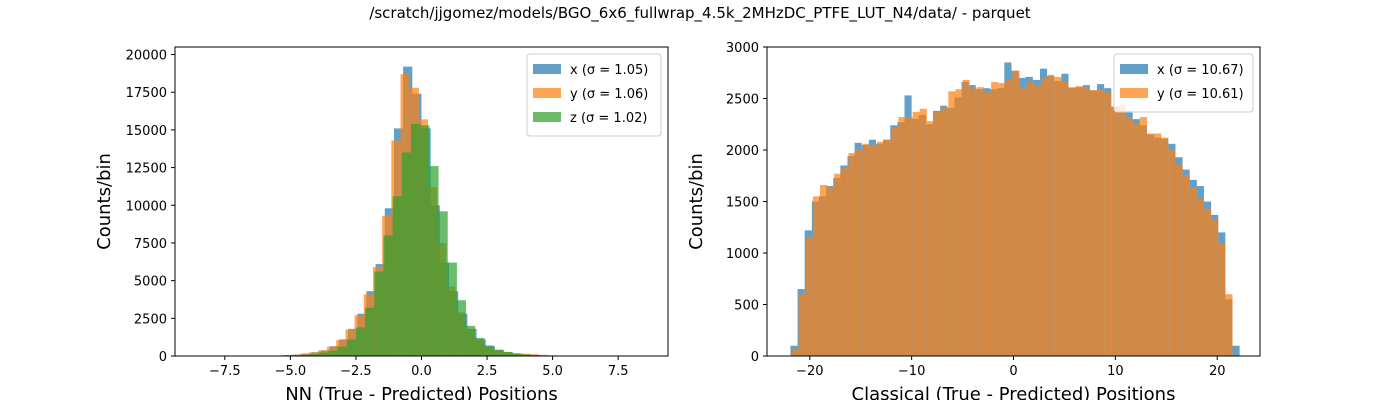  I want to click on y-tick-label: 1000, so click(742, 254).